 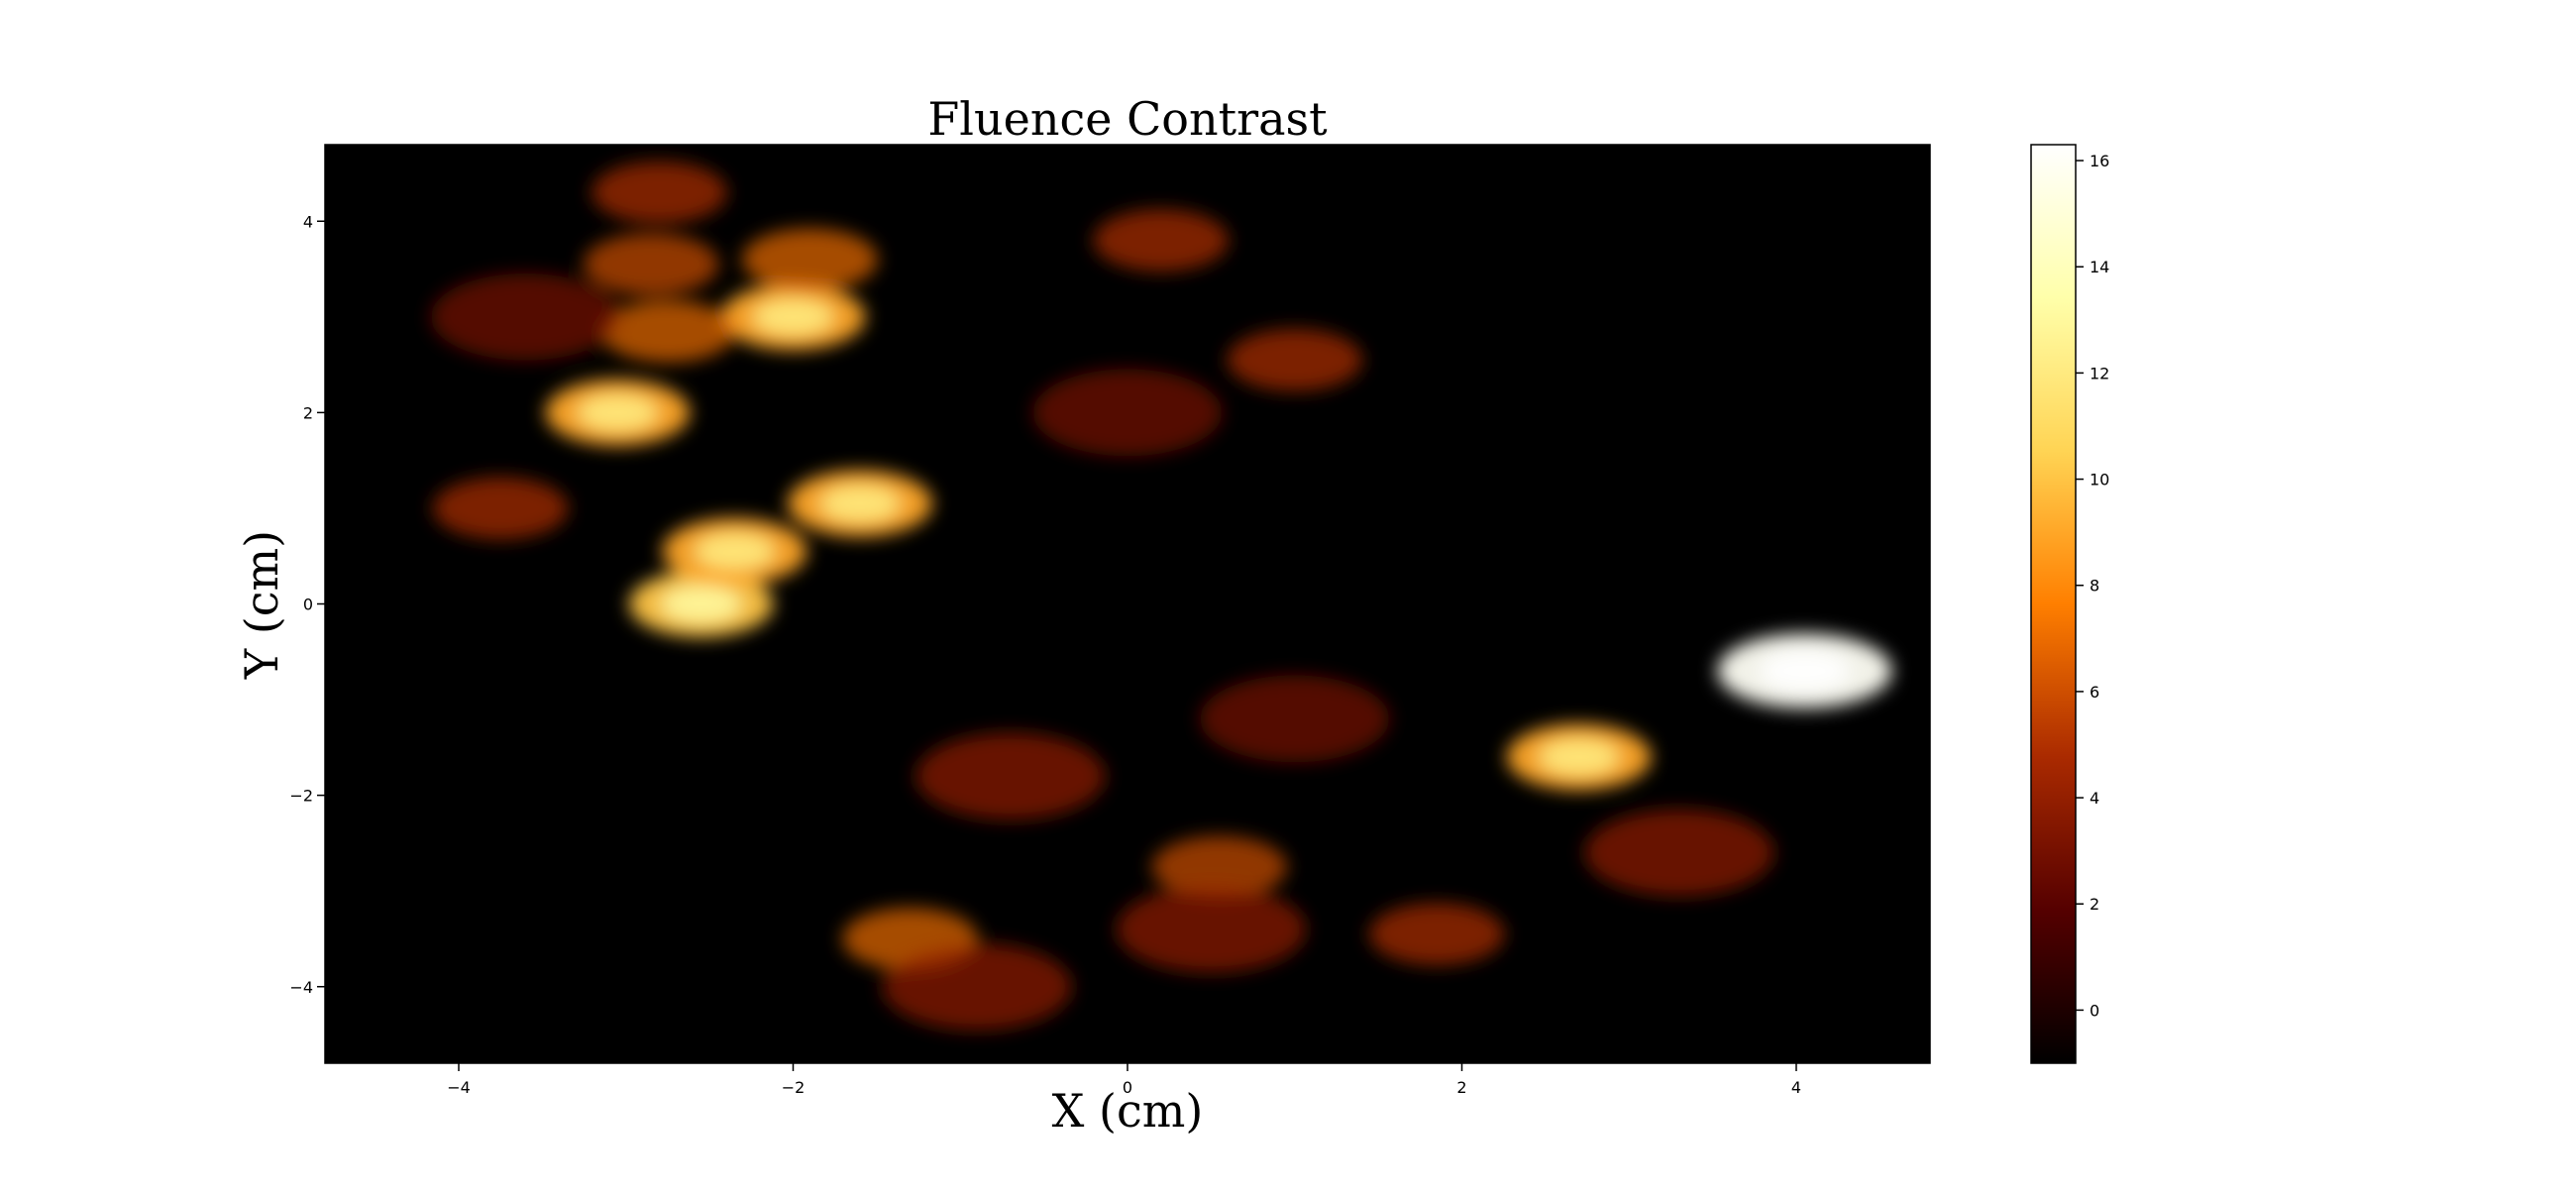 What do you see at coordinates (2099, 161) in the screenshot?
I see `colorbar-tick-label: 16` at bounding box center [2099, 161].